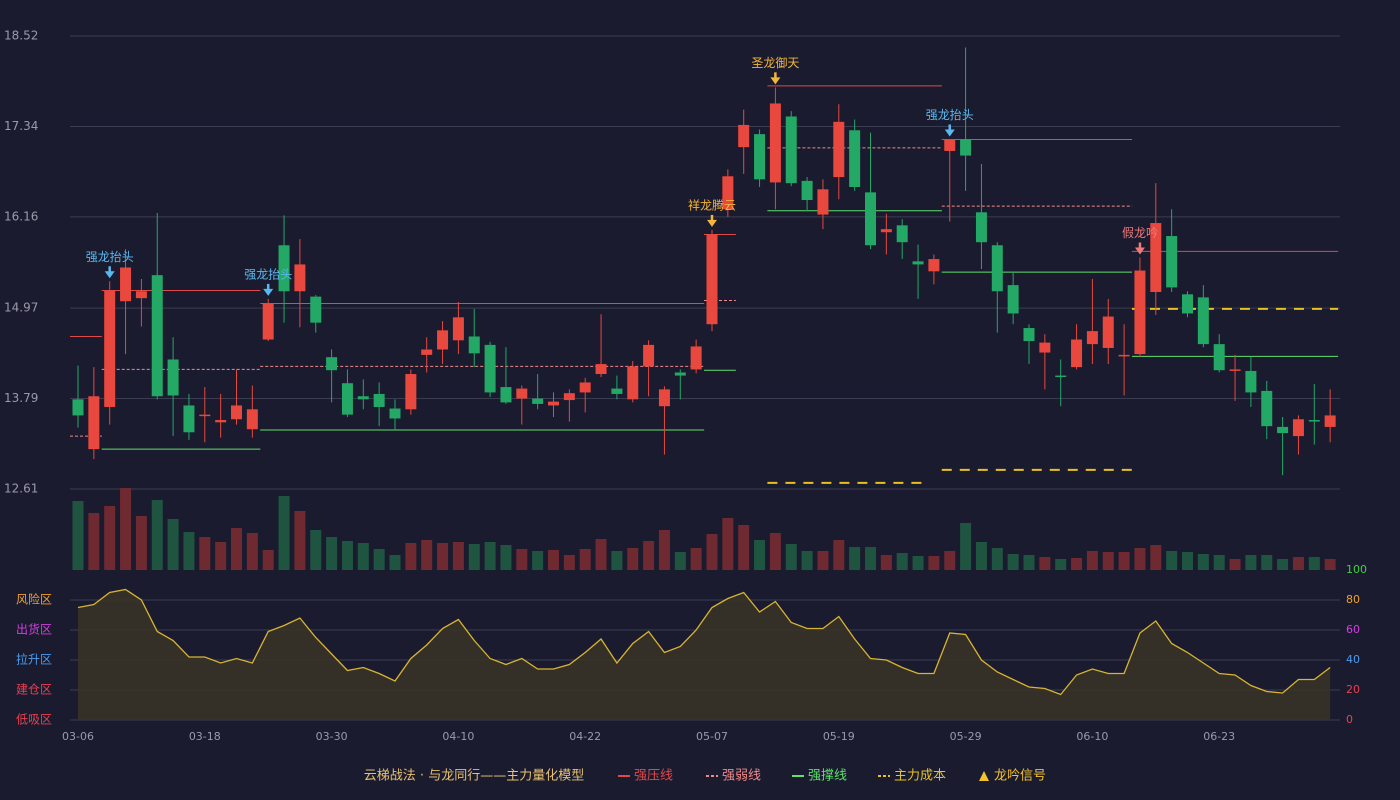 The height and width of the screenshot is (800, 1400). What do you see at coordinates (1353, 659) in the screenshot?
I see `y-tick-label: 40` at bounding box center [1353, 659].